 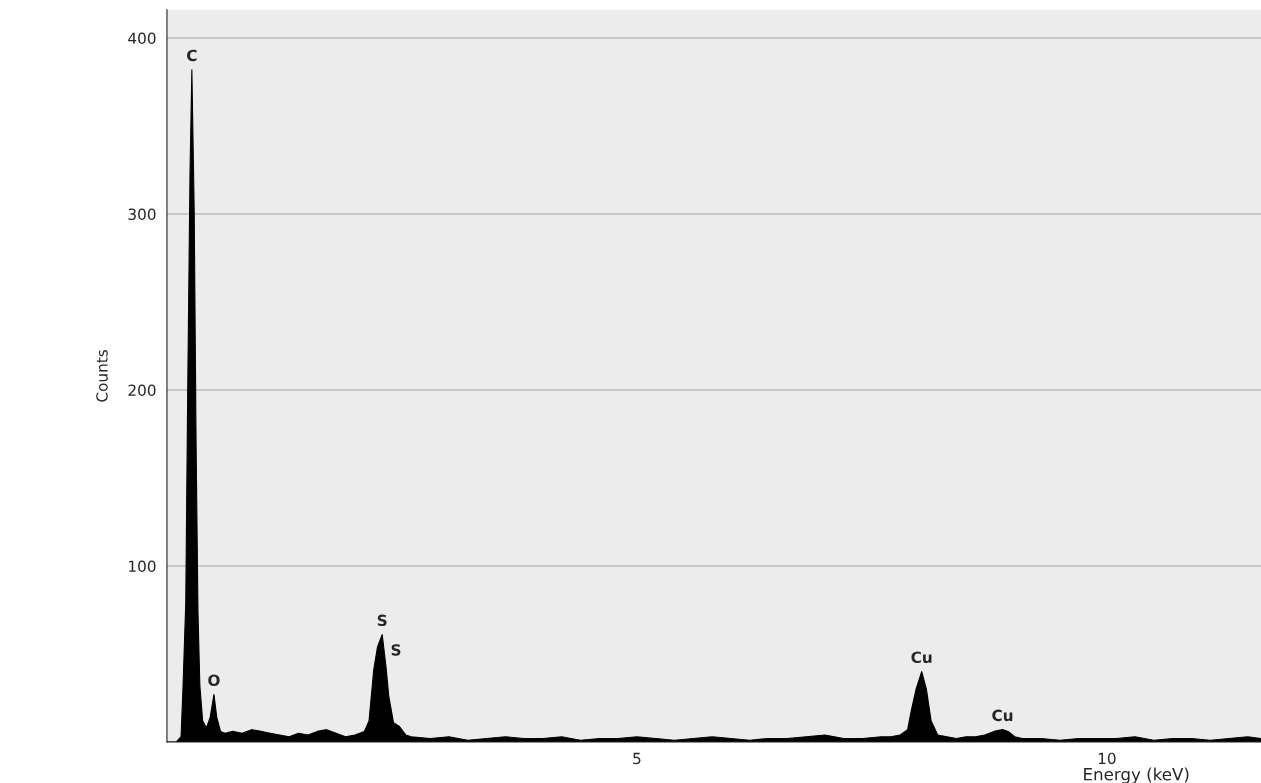 What do you see at coordinates (102, 376) in the screenshot?
I see `y-axis-title: Counts` at bounding box center [102, 376].